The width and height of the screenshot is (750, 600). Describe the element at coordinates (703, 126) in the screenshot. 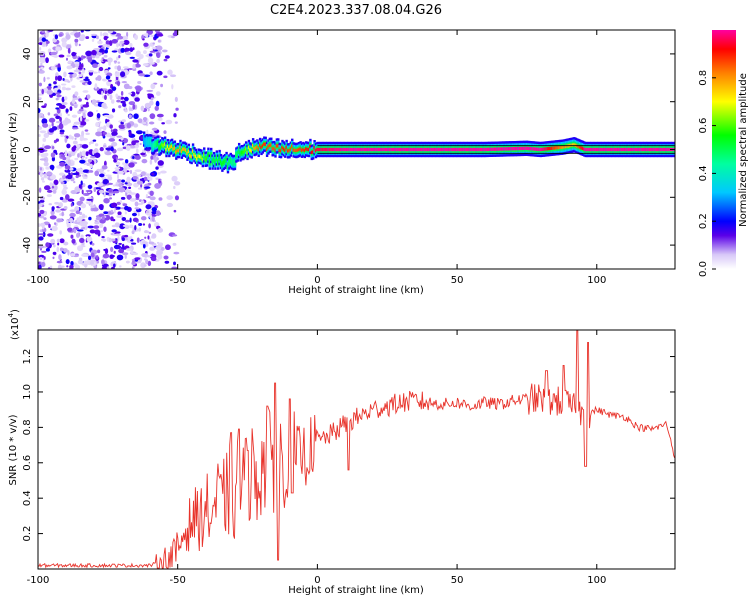

I see `colorbar-tick-label: 0.6` at that location.